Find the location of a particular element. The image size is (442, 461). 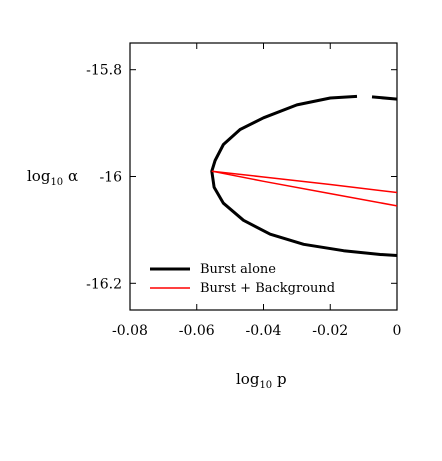

series-burst-alone-segment is located at coordinates (384, 98).